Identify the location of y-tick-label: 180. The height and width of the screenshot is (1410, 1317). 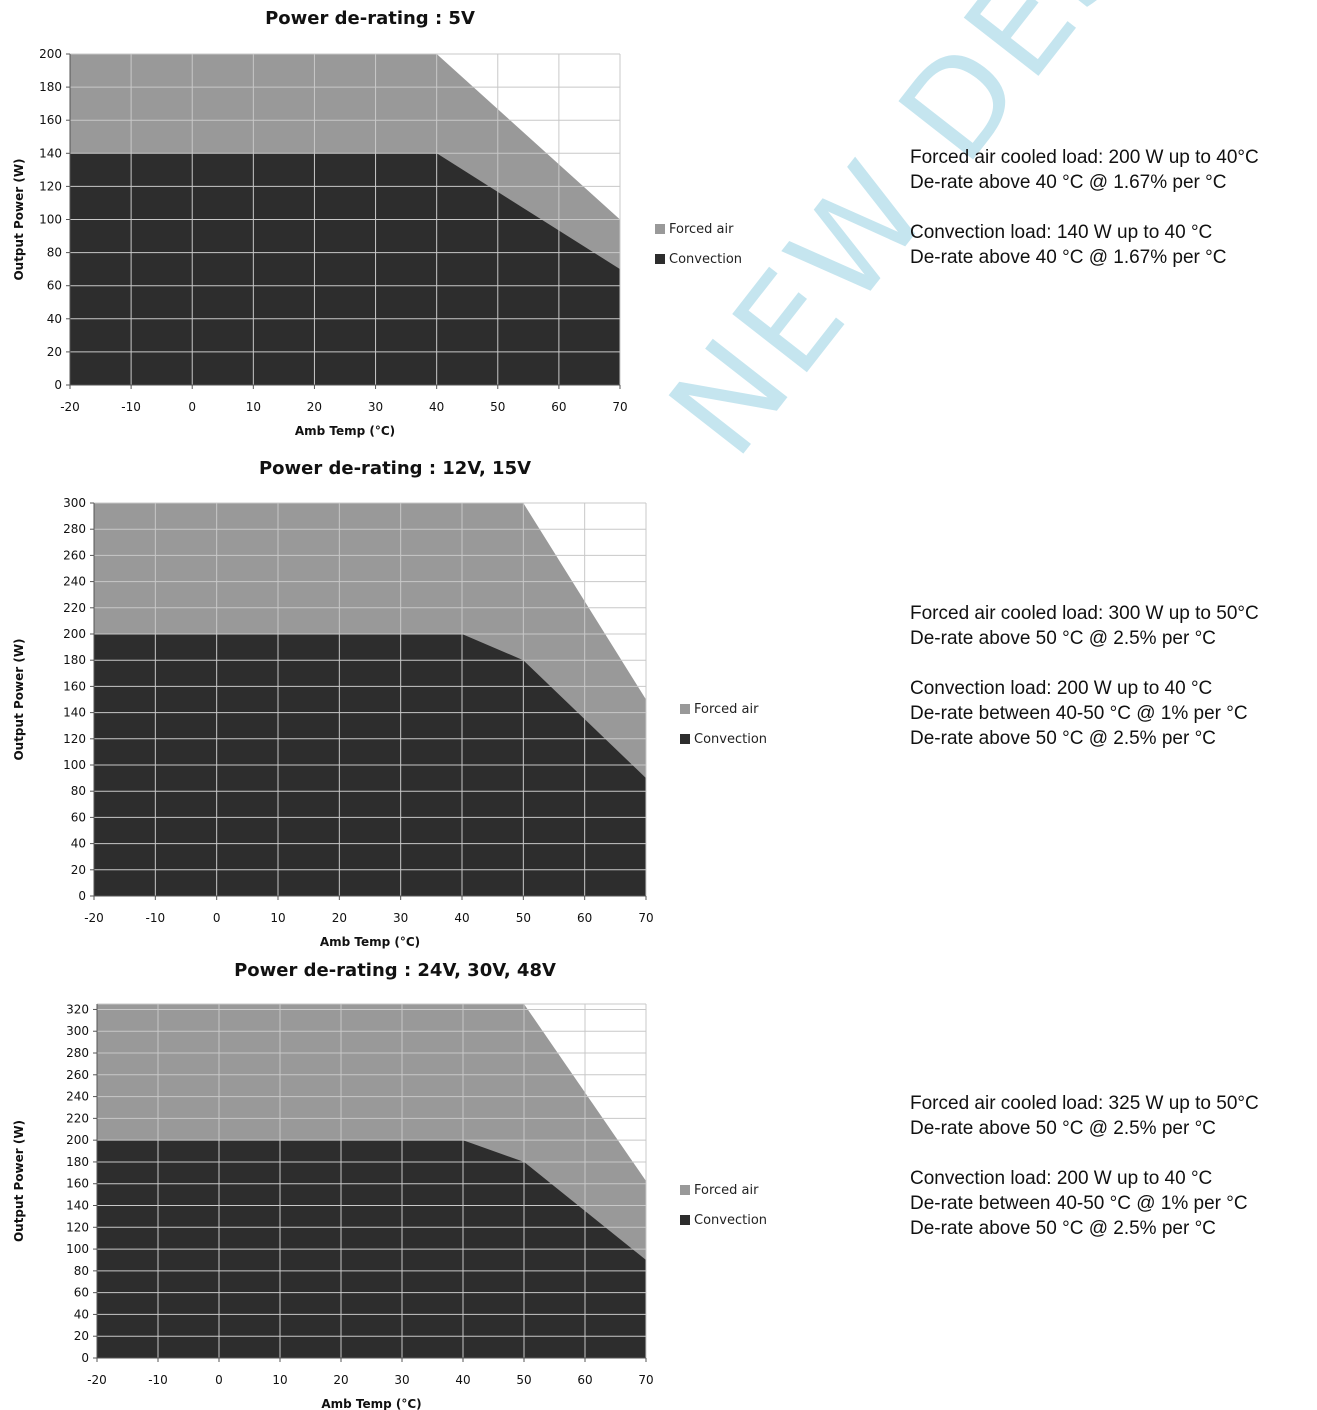
(77, 1162).